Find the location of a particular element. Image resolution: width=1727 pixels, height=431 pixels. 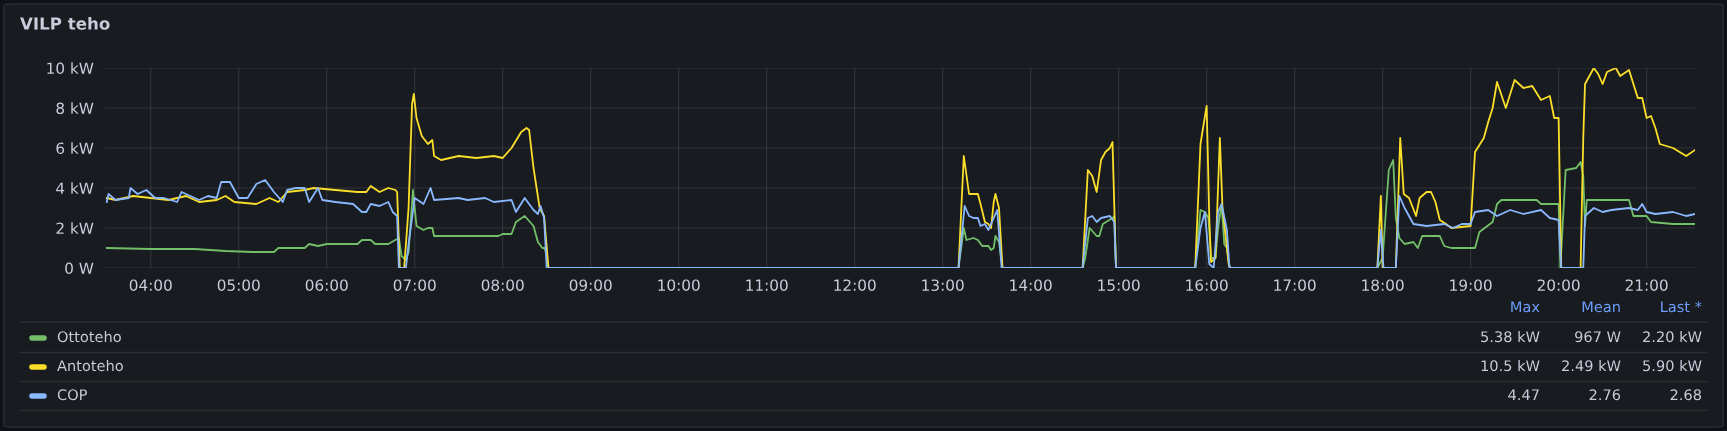

x-tick-label: 05:00 is located at coordinates (238, 285).